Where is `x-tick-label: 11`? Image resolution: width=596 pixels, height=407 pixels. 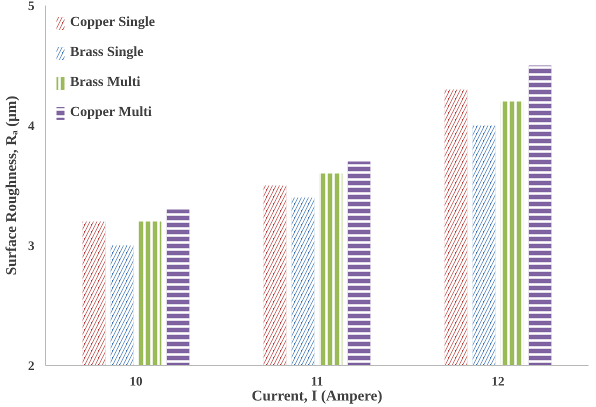
x-tick-label: 11 is located at coordinates (317, 381).